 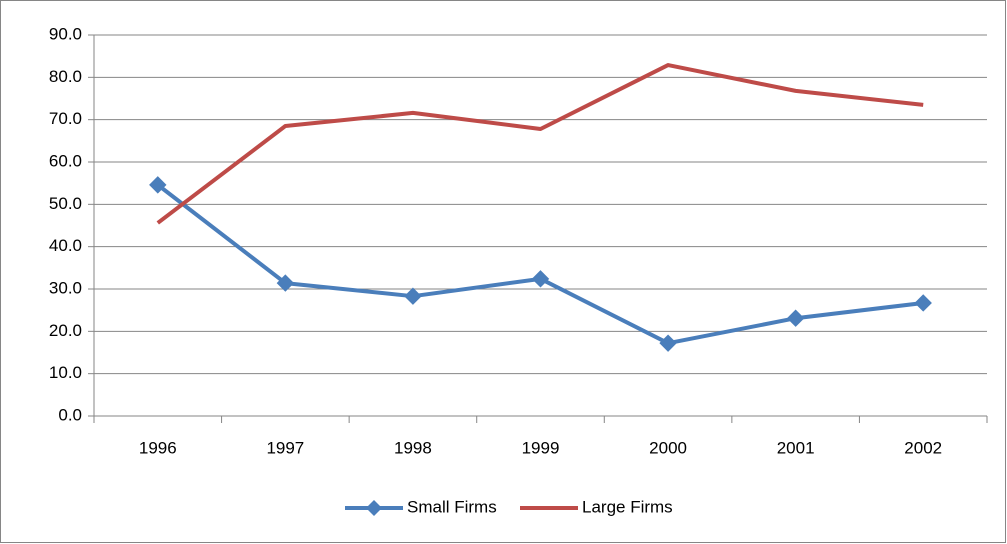 I want to click on y-tick-label: 0.0, so click(x=70, y=414).